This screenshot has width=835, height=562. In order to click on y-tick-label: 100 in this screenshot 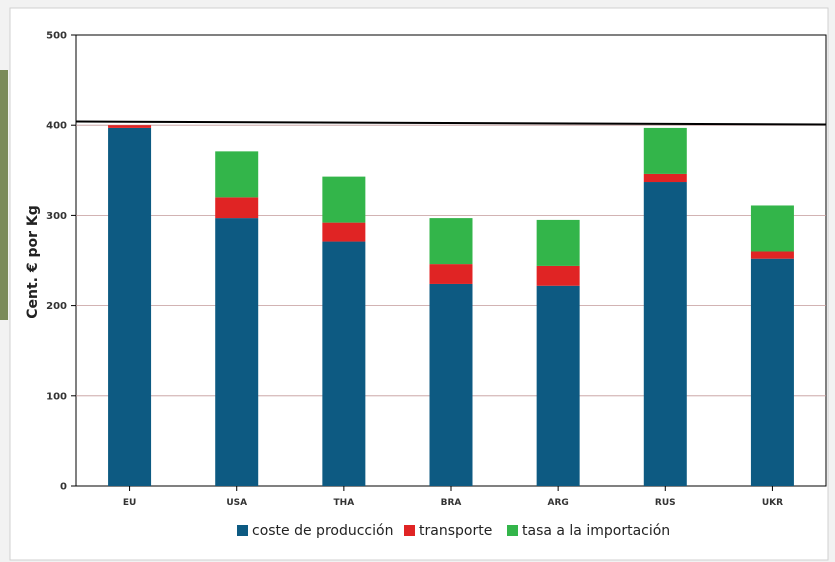, I will do `click(56, 396)`.